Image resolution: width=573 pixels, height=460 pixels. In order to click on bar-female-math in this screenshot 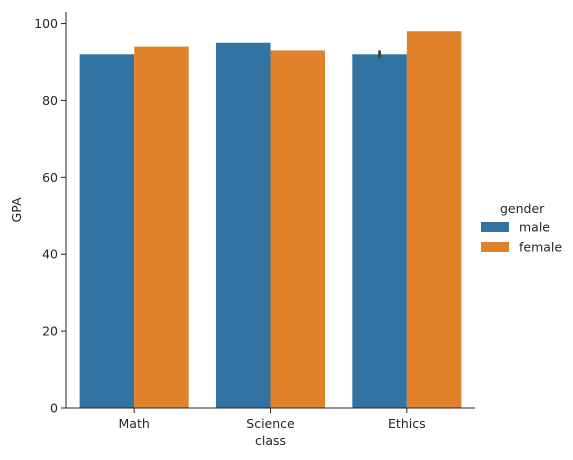, I will do `click(161, 227)`.